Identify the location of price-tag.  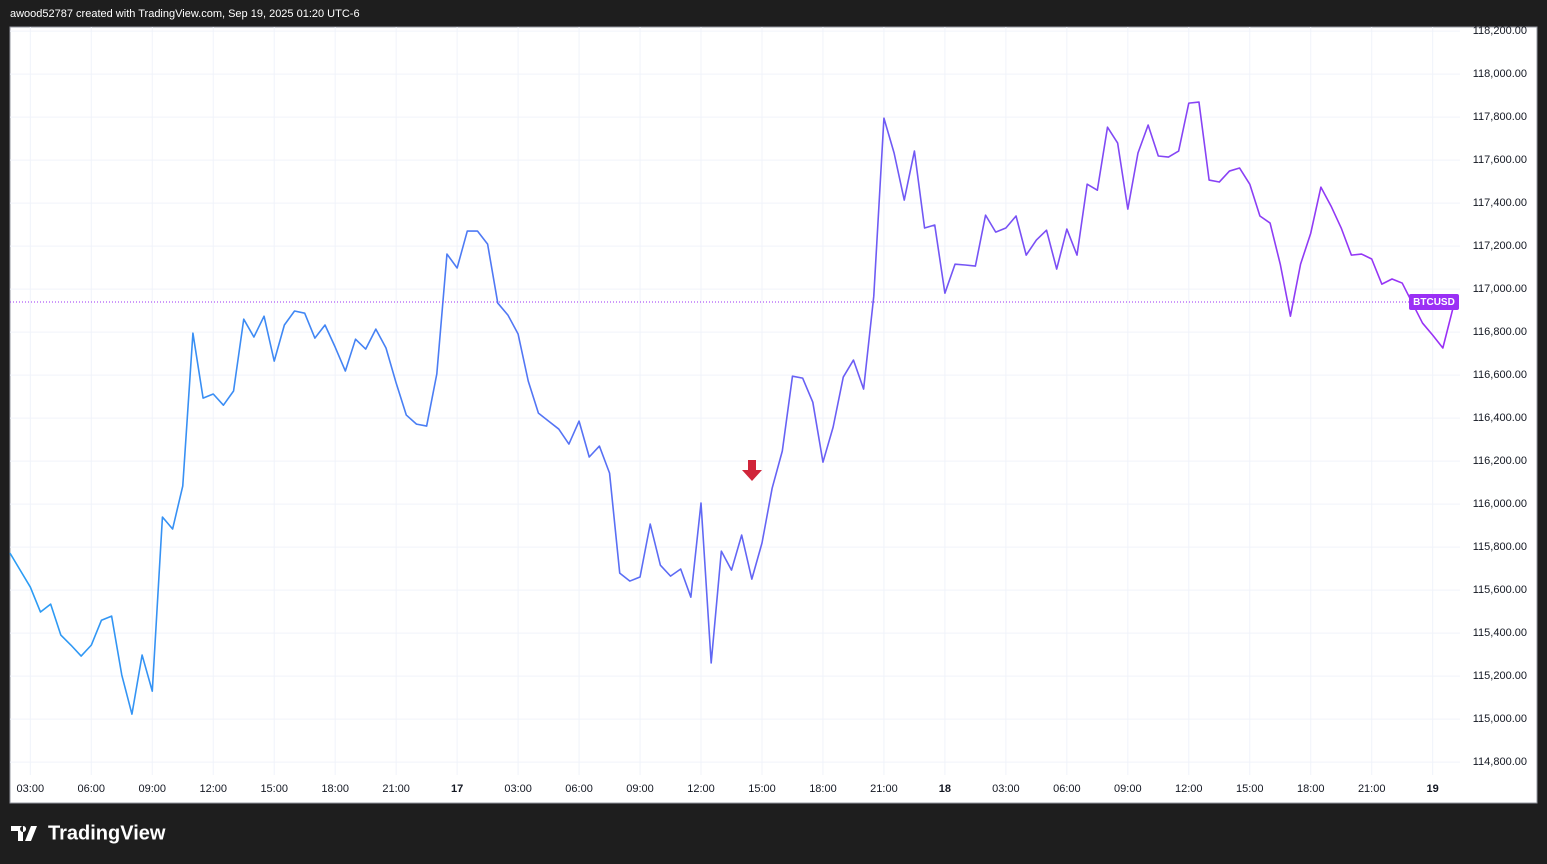
(1434, 301).